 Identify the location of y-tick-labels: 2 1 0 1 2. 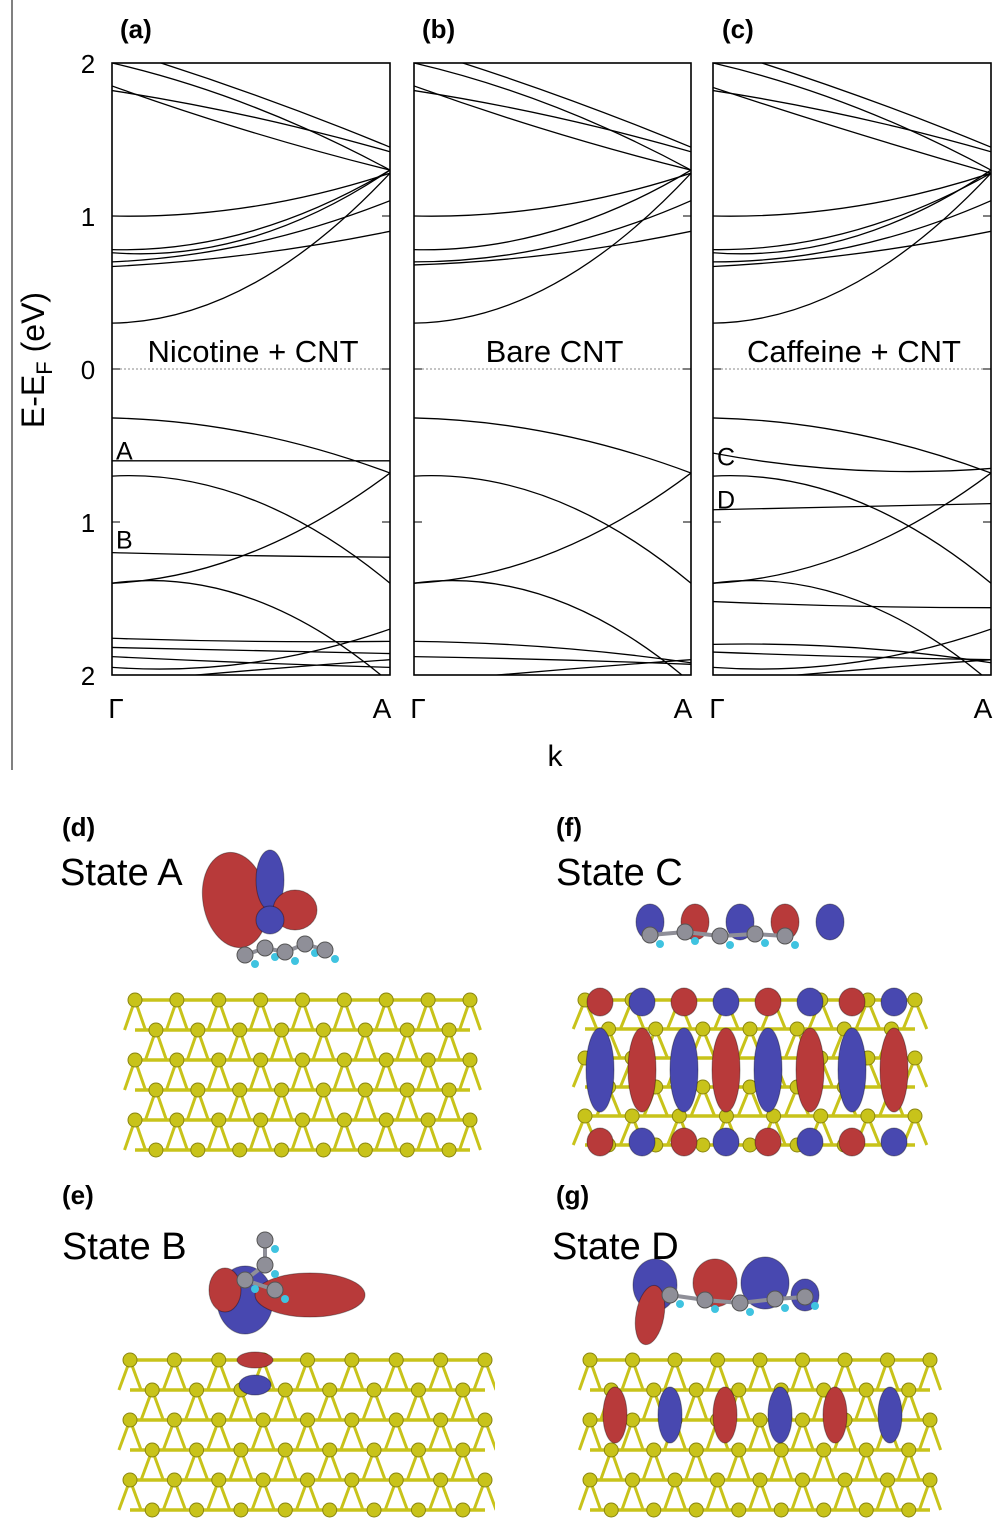
(88, 370).